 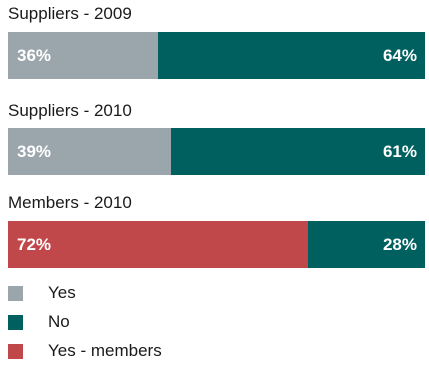 I want to click on data-label: 36%, so click(x=34, y=55).